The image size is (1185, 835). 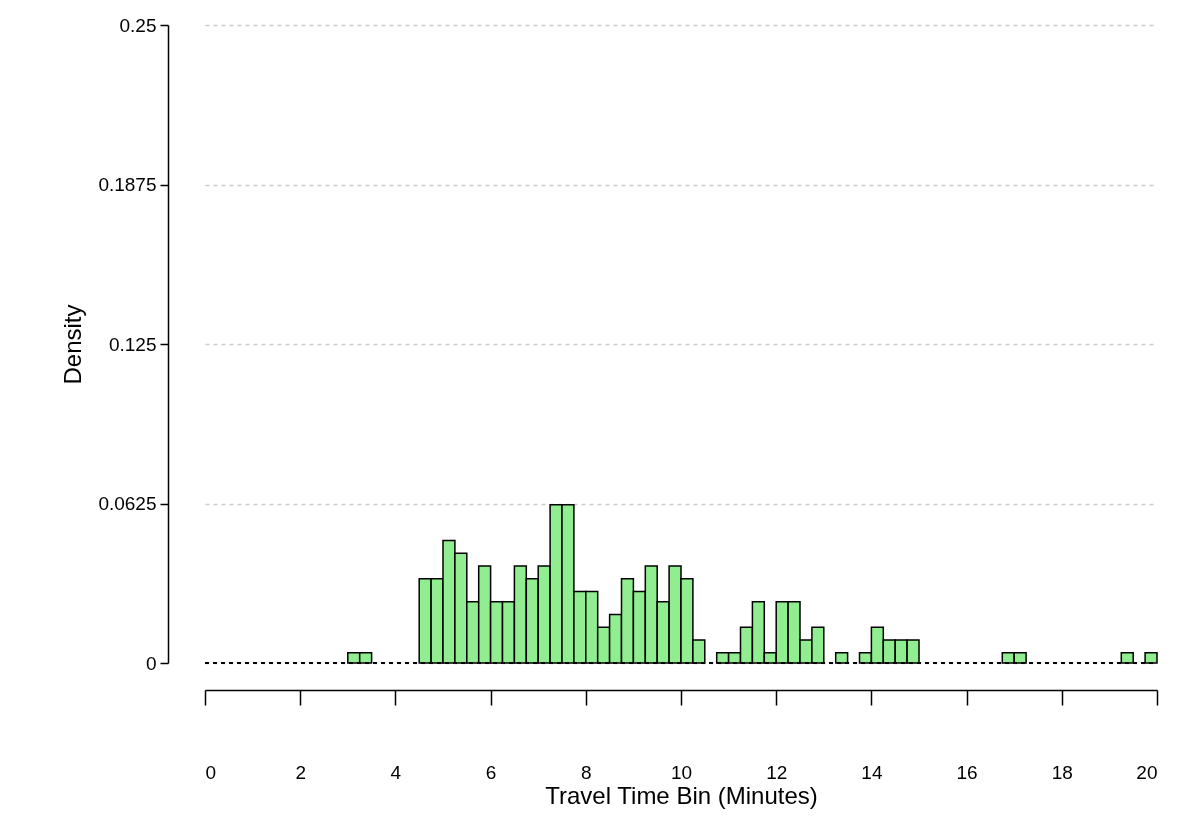 I want to click on y-tick-label: 0, so click(x=151, y=663).